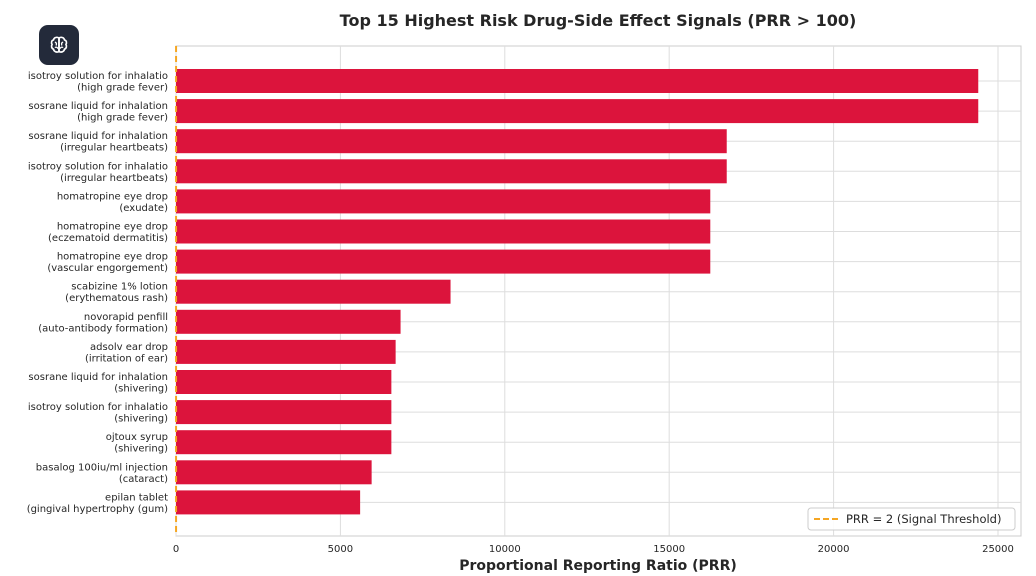 The height and width of the screenshot is (576, 1036). I want to click on x-tick-label: 20000, so click(834, 549).